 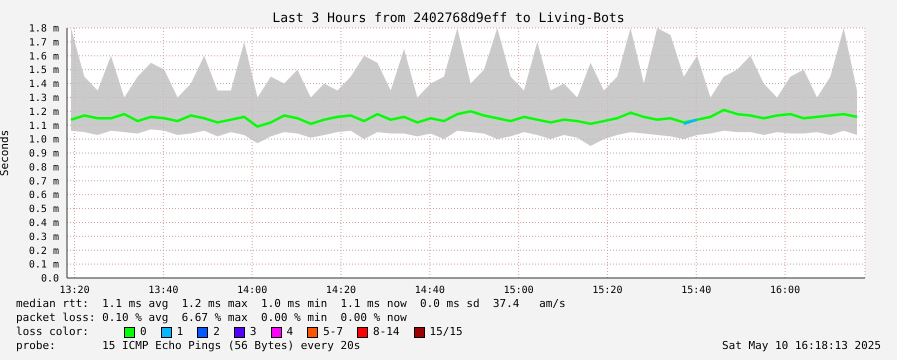 I want to click on y-tick-label: 0.1 m, so click(x=43, y=265).